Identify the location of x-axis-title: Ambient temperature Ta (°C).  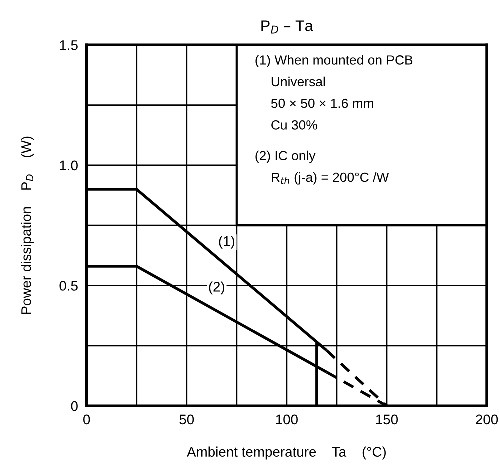
(286, 453).